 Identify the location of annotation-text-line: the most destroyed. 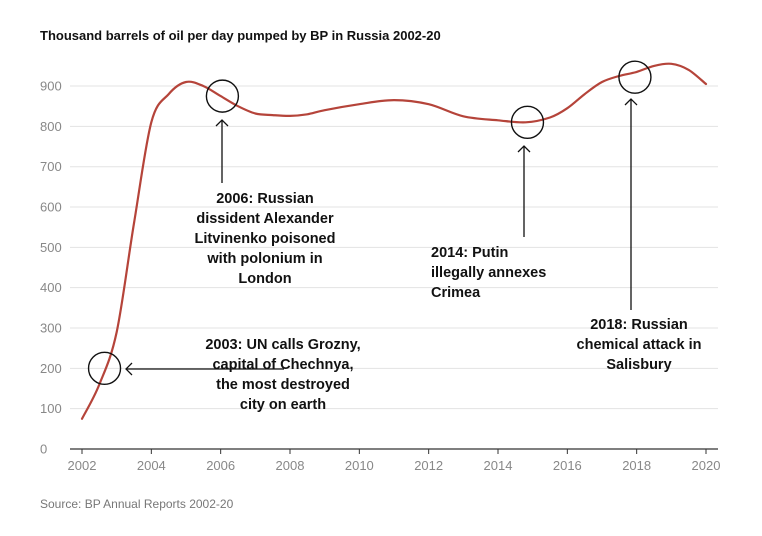
(283, 385).